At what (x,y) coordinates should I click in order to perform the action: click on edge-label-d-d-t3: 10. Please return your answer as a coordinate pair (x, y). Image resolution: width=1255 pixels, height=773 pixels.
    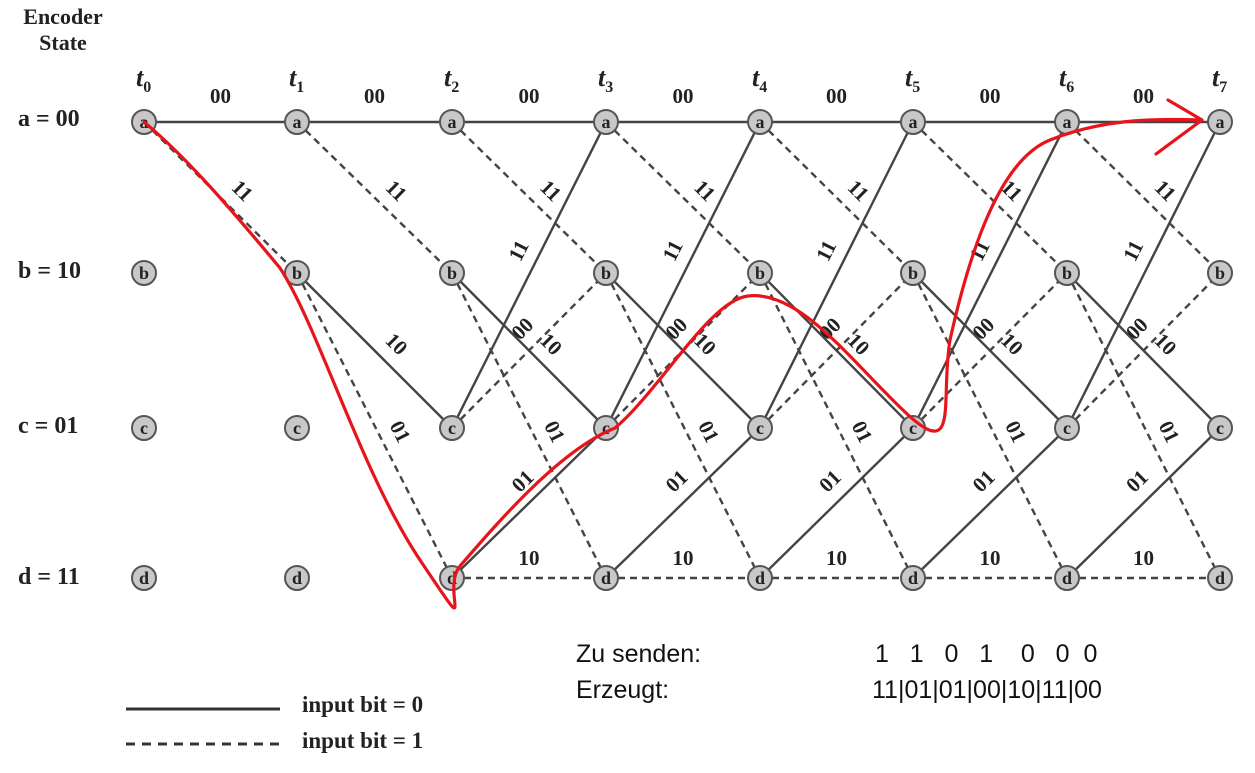
    Looking at the image, I should click on (683, 558).